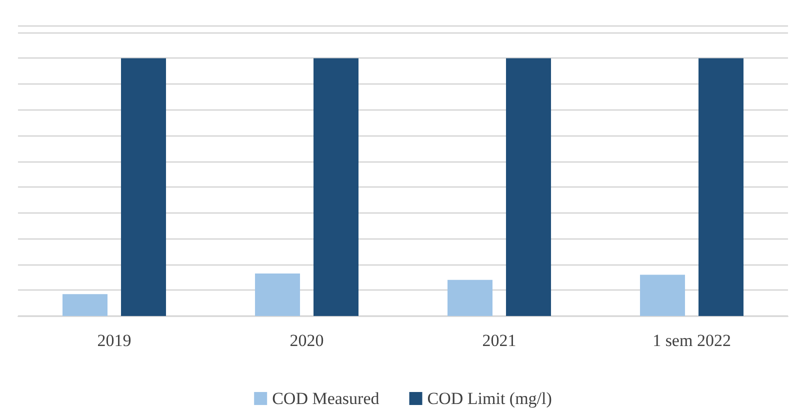  I want to click on x-tick-label: 1 sem 2022, so click(691, 340).